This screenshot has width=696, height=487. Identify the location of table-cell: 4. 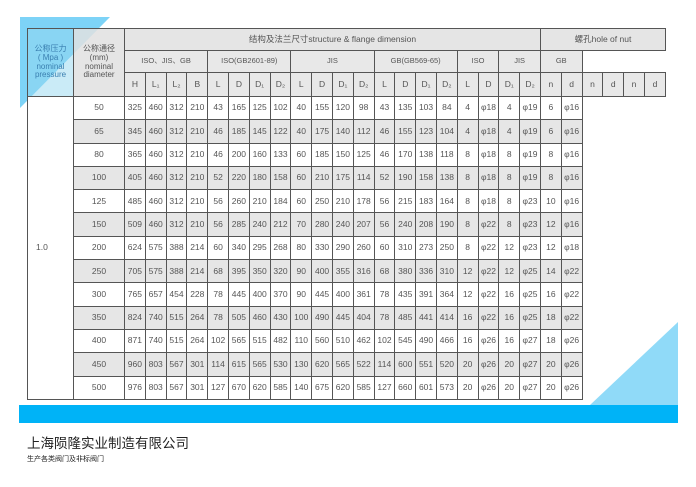
(467, 108).